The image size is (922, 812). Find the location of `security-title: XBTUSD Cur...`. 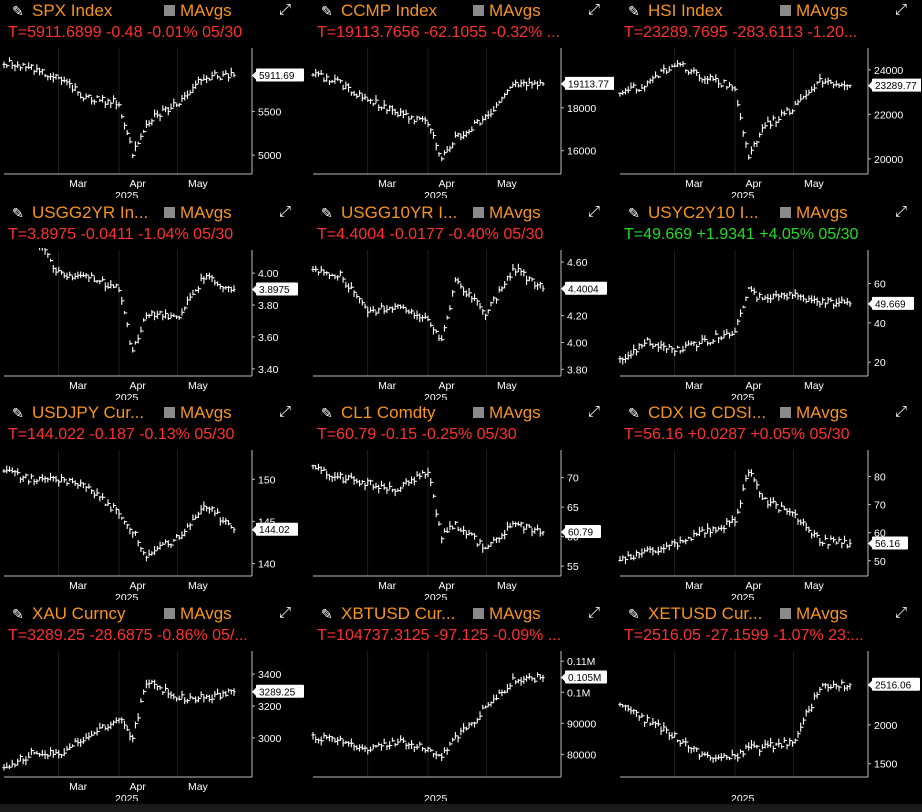

security-title: XBTUSD Cur... is located at coordinates (398, 613).